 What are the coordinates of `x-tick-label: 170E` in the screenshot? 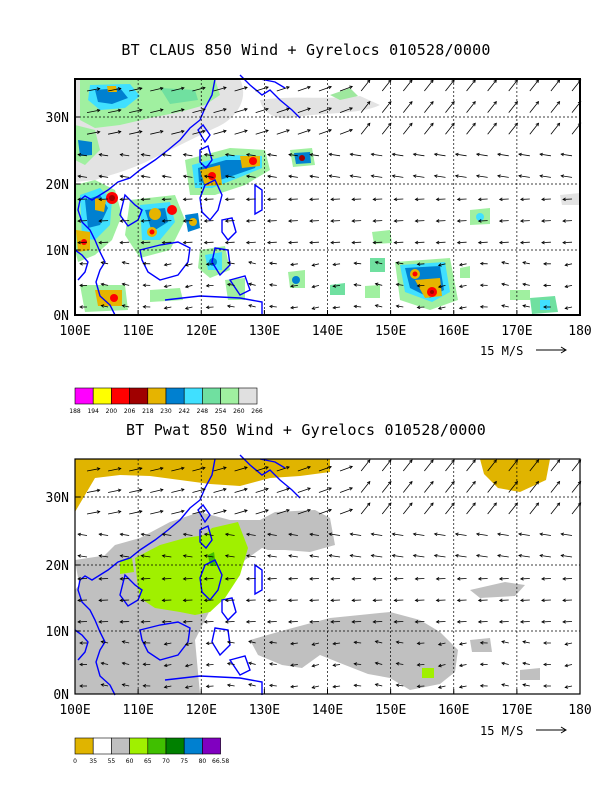 It's located at (516, 710).